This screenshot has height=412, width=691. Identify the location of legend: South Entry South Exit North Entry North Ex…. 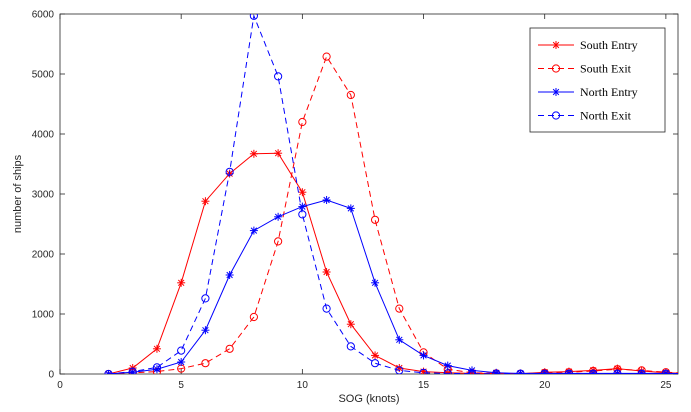
(597, 80).